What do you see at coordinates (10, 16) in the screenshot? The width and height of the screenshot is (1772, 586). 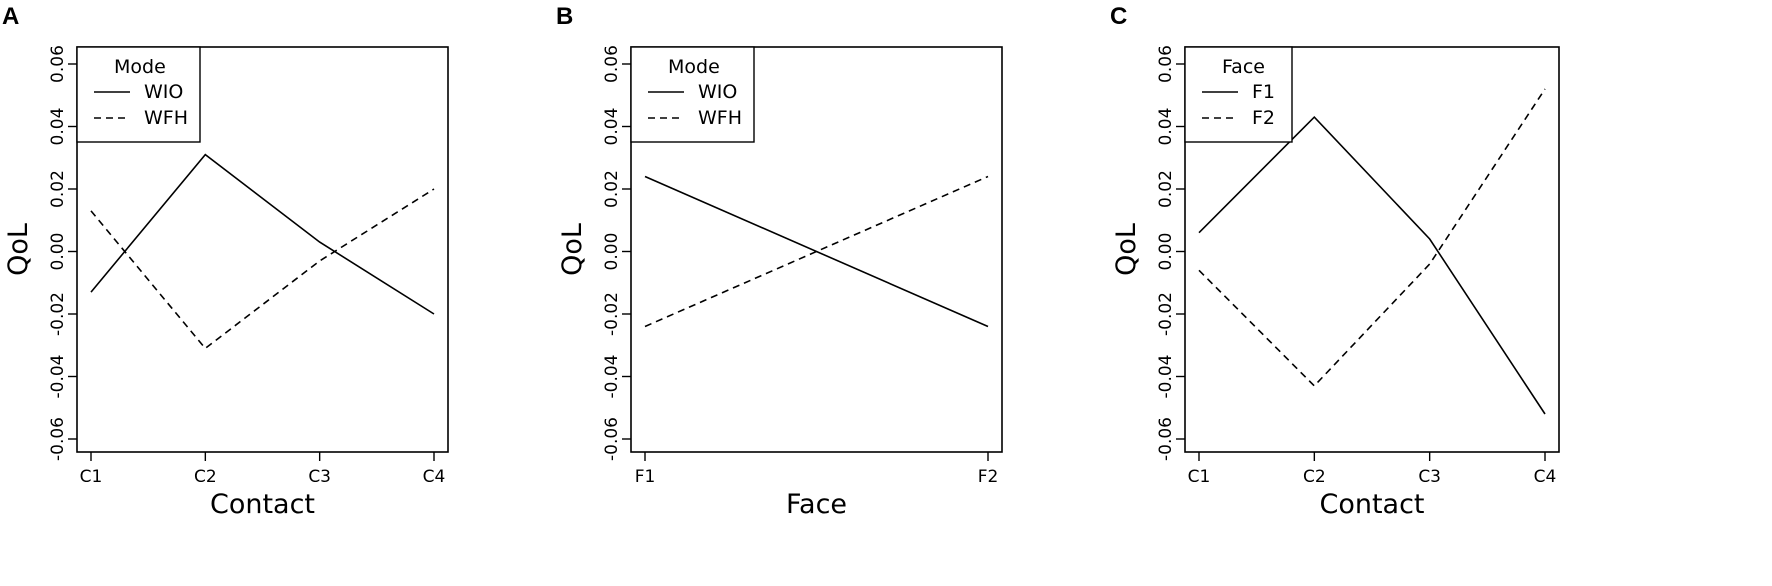 I see `panel-letter: A` at bounding box center [10, 16].